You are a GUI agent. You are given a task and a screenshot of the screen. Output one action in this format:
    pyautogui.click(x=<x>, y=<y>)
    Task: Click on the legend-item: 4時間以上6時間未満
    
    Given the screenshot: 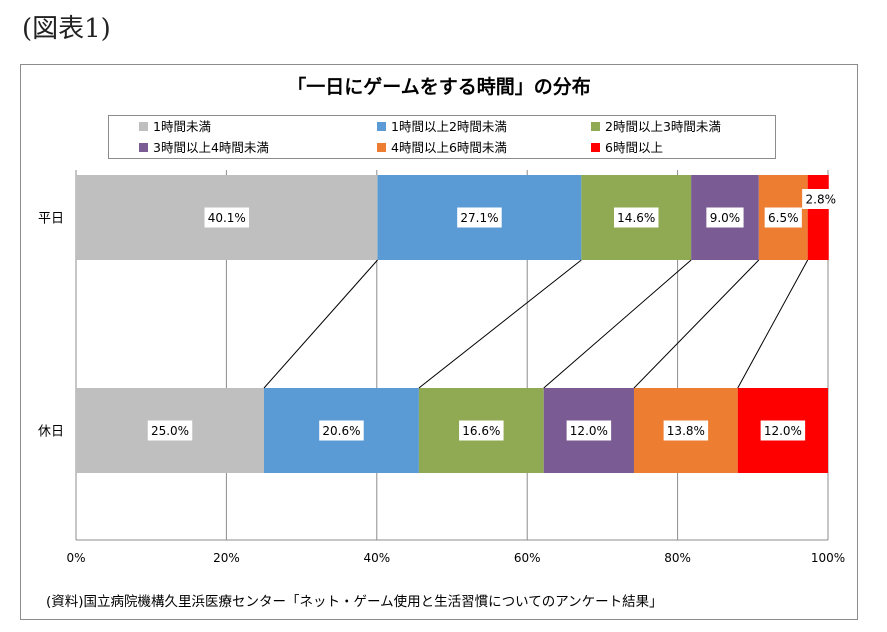 What is the action you would take?
    pyautogui.click(x=442, y=148)
    